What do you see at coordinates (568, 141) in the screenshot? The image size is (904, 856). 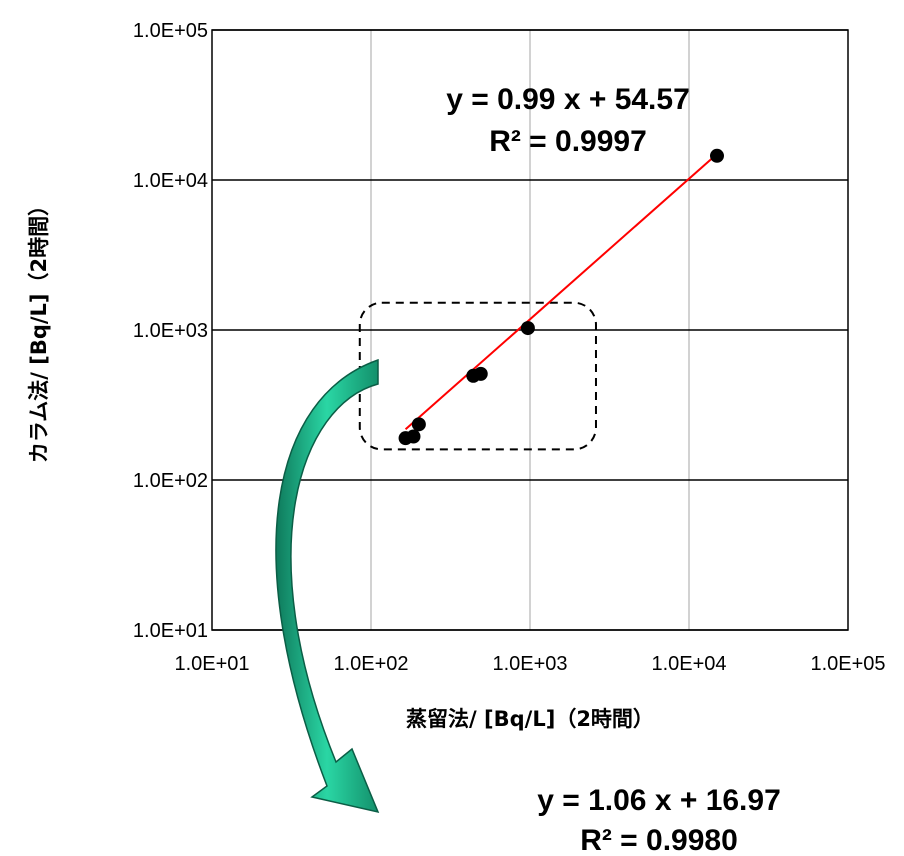 I see `main-r-squared: R² = 0.9997` at bounding box center [568, 141].